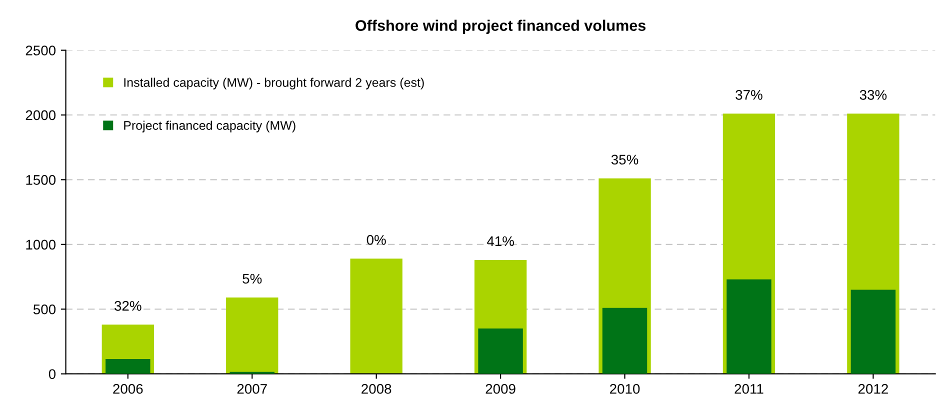 The image size is (940, 402). I want to click on y-tick-label: 1000, so click(41, 245).